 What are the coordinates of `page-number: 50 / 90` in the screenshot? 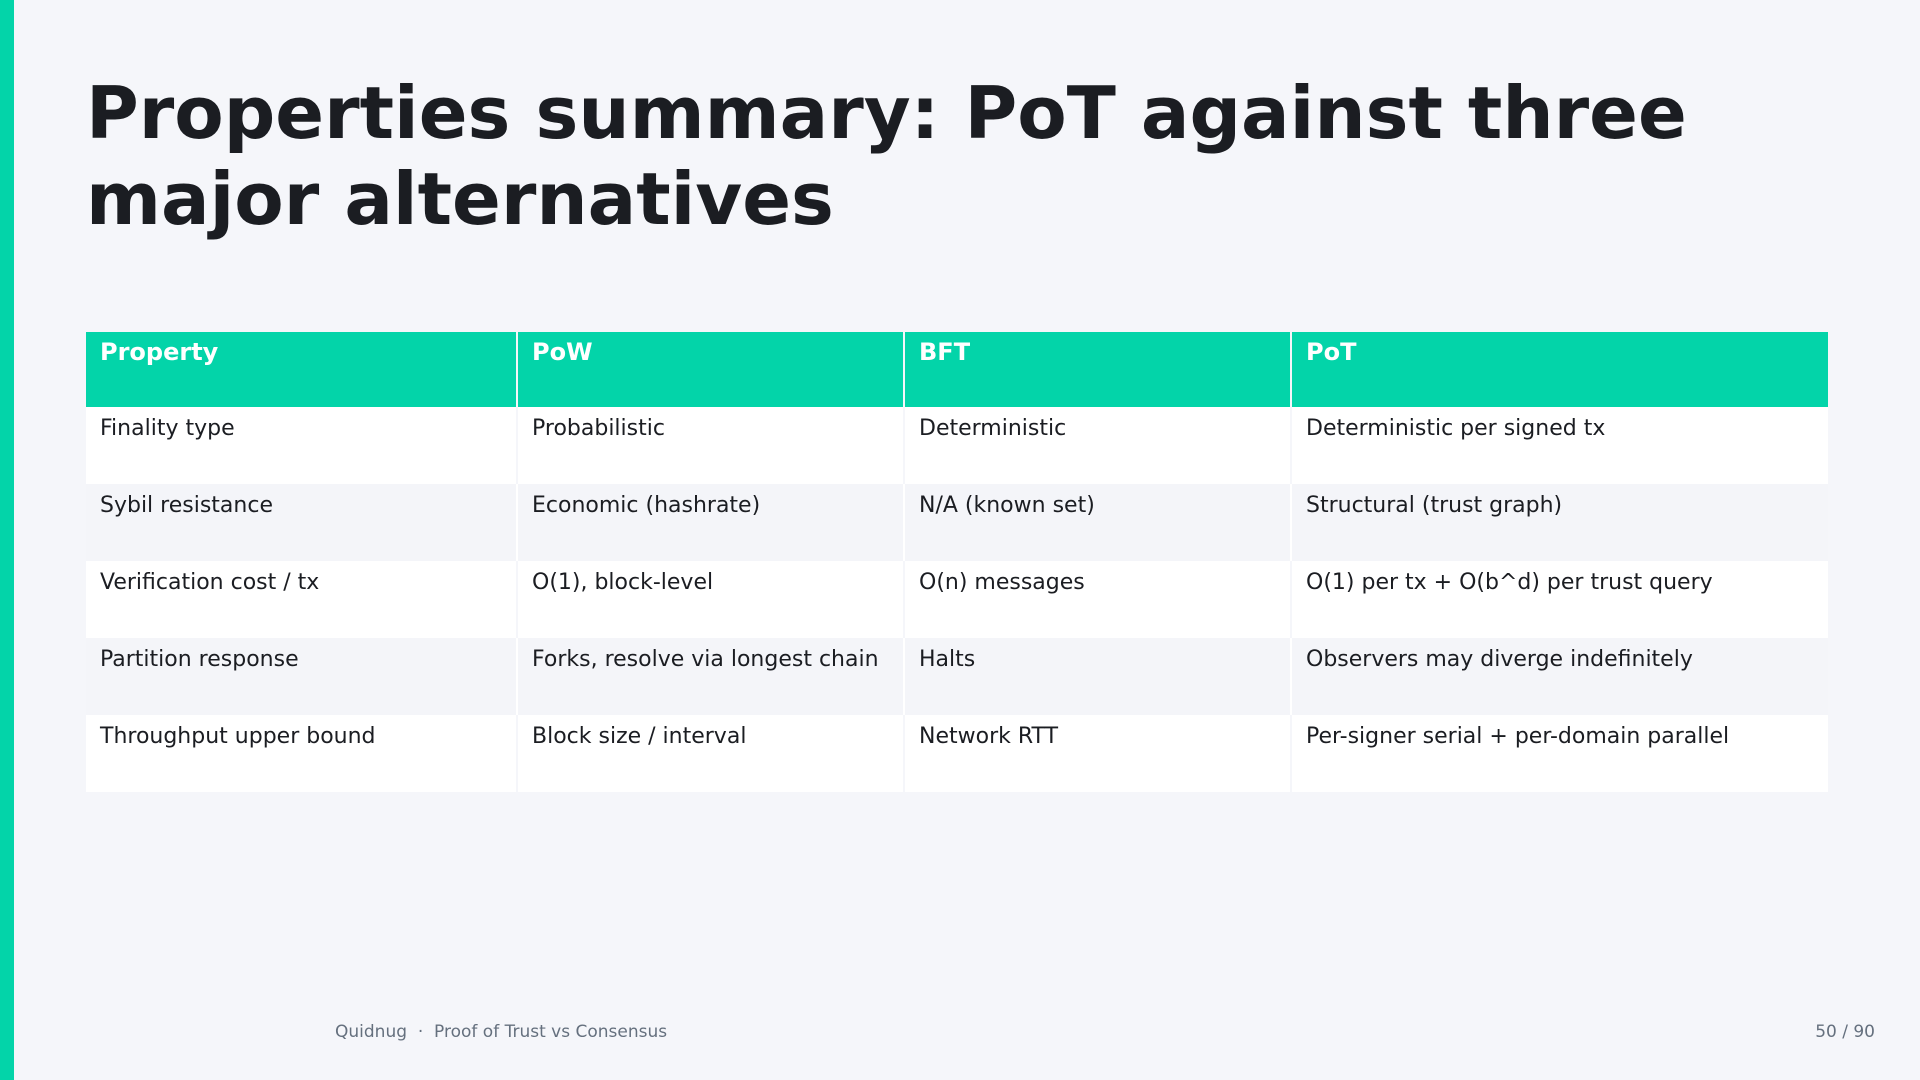 It's located at (1845, 1032).